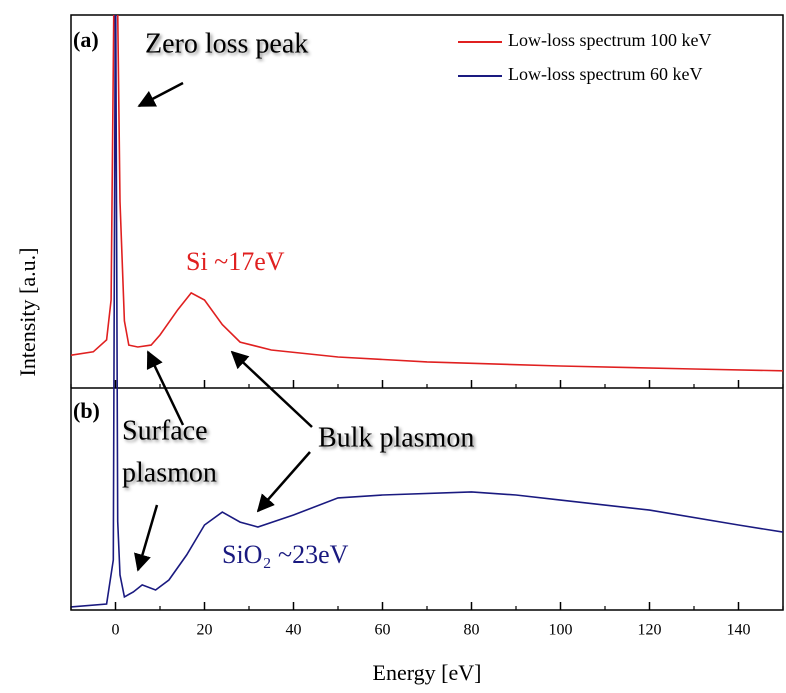 The width and height of the screenshot is (786, 693). I want to click on x-tick-label: 0, so click(116, 630).